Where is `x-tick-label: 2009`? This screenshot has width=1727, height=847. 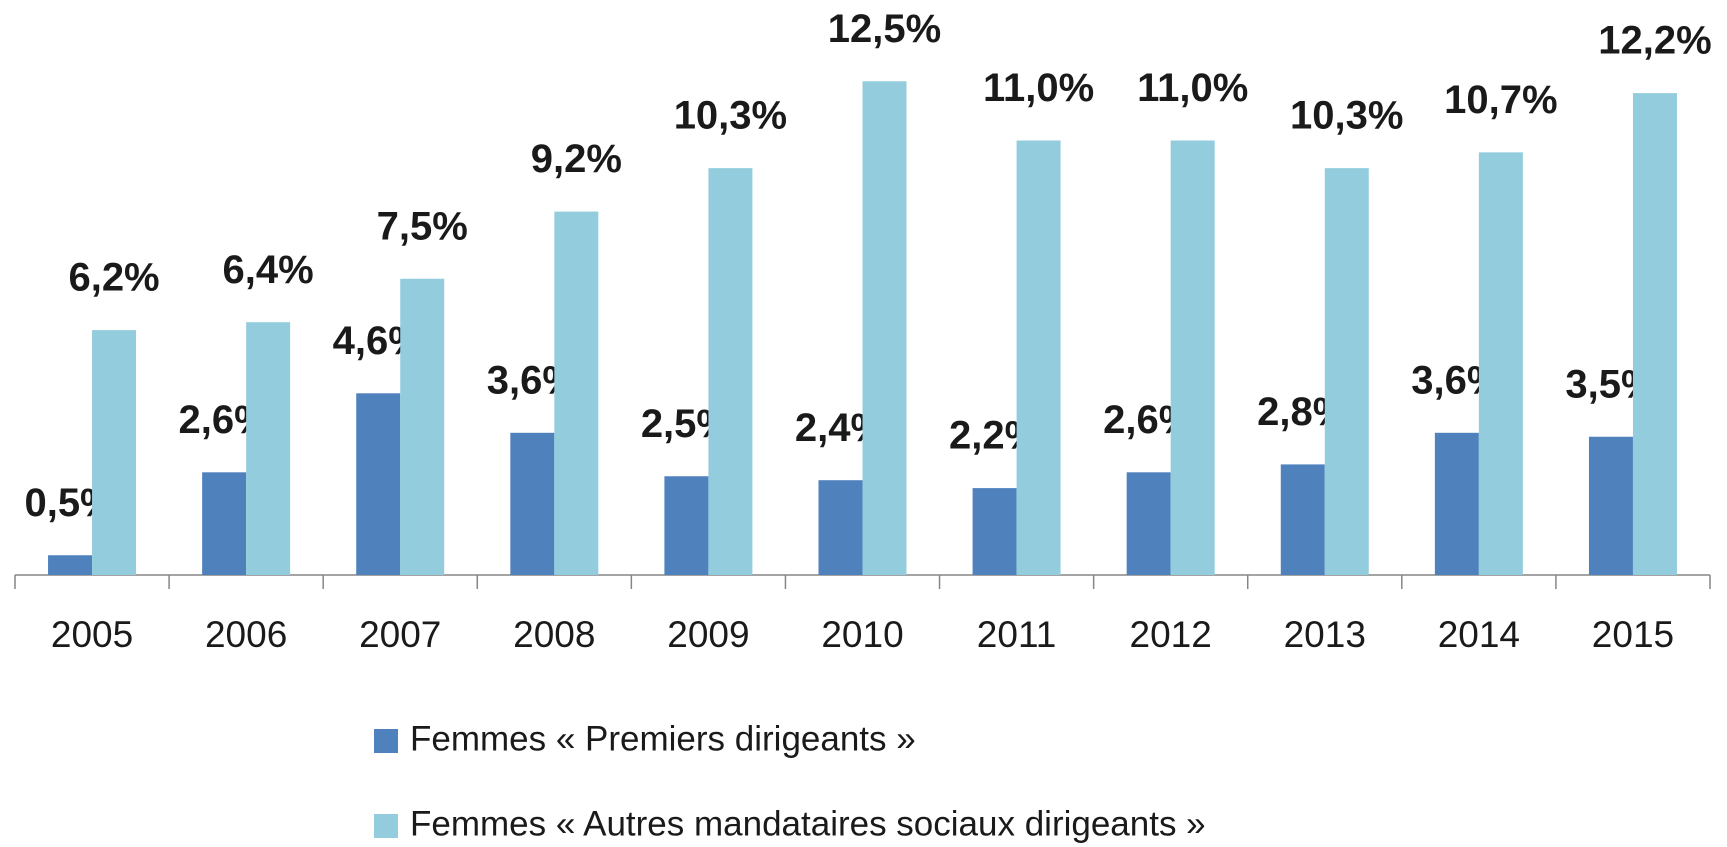
x-tick-label: 2009 is located at coordinates (708, 634).